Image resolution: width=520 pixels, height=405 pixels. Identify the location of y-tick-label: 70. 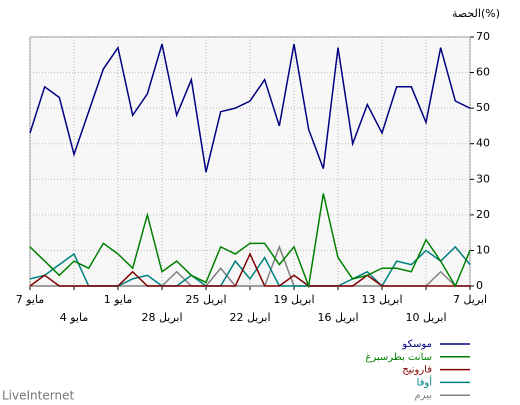
(483, 36).